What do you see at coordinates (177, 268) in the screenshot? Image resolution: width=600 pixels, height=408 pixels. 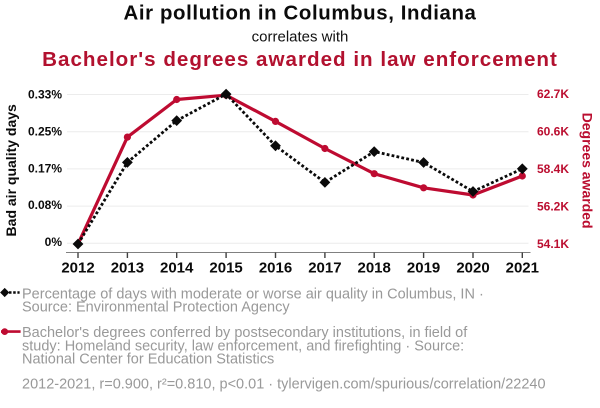 I see `svg-text: 2014` at bounding box center [177, 268].